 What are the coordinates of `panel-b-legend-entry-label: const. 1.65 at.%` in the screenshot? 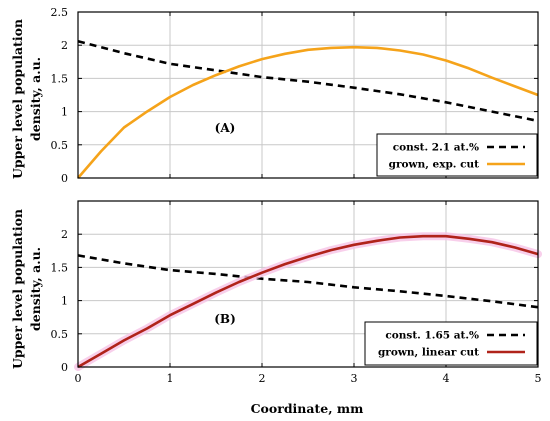 It's located at (432, 336).